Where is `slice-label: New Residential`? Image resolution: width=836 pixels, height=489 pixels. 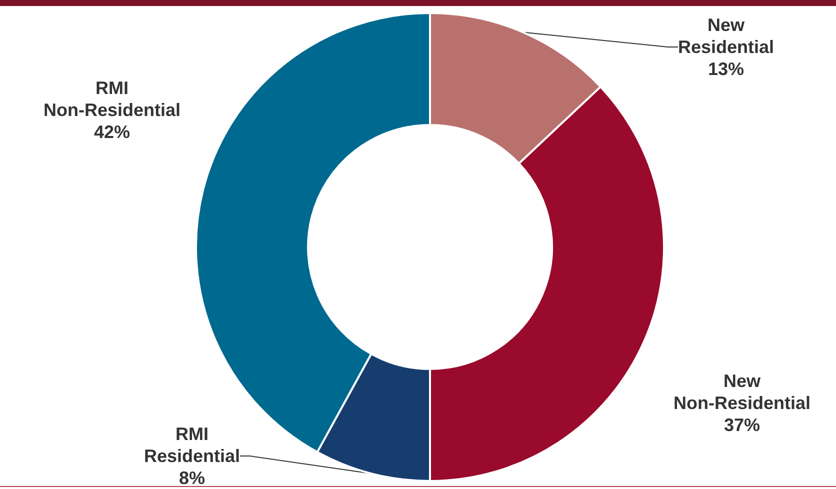
slice-label: New Residential is located at coordinates (726, 36).